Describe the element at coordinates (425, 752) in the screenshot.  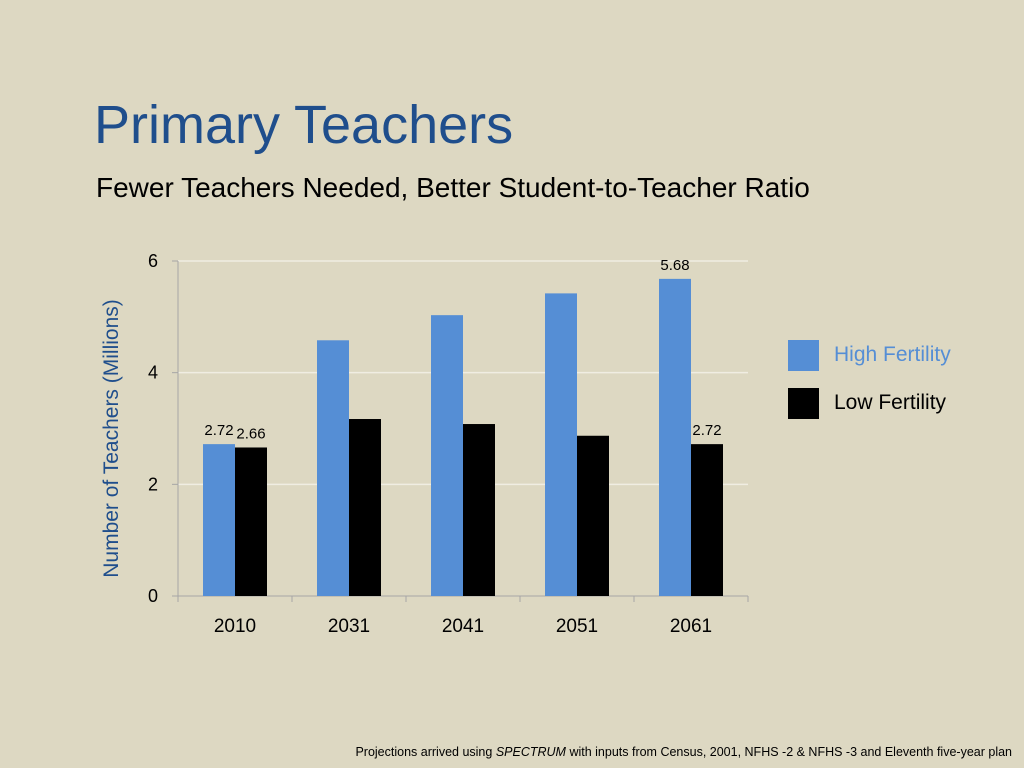
I see `footnote-prefix: Projections arrived using` at that location.